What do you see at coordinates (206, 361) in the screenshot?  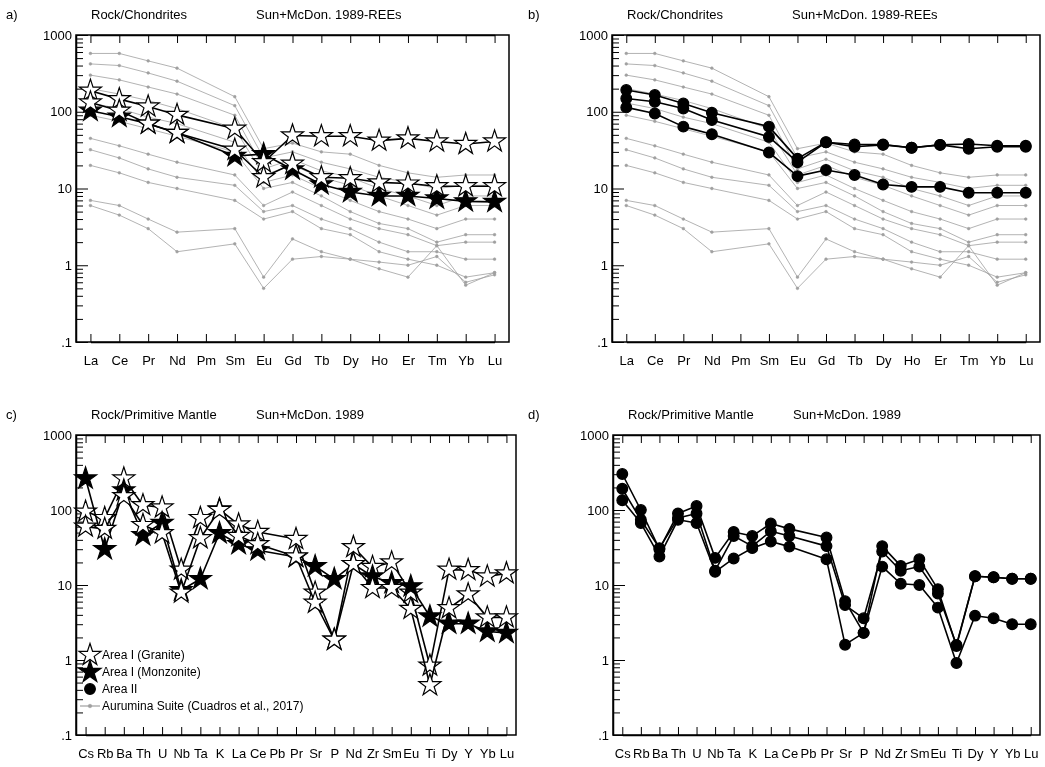 I see `x-tick-label: Pm` at bounding box center [206, 361].